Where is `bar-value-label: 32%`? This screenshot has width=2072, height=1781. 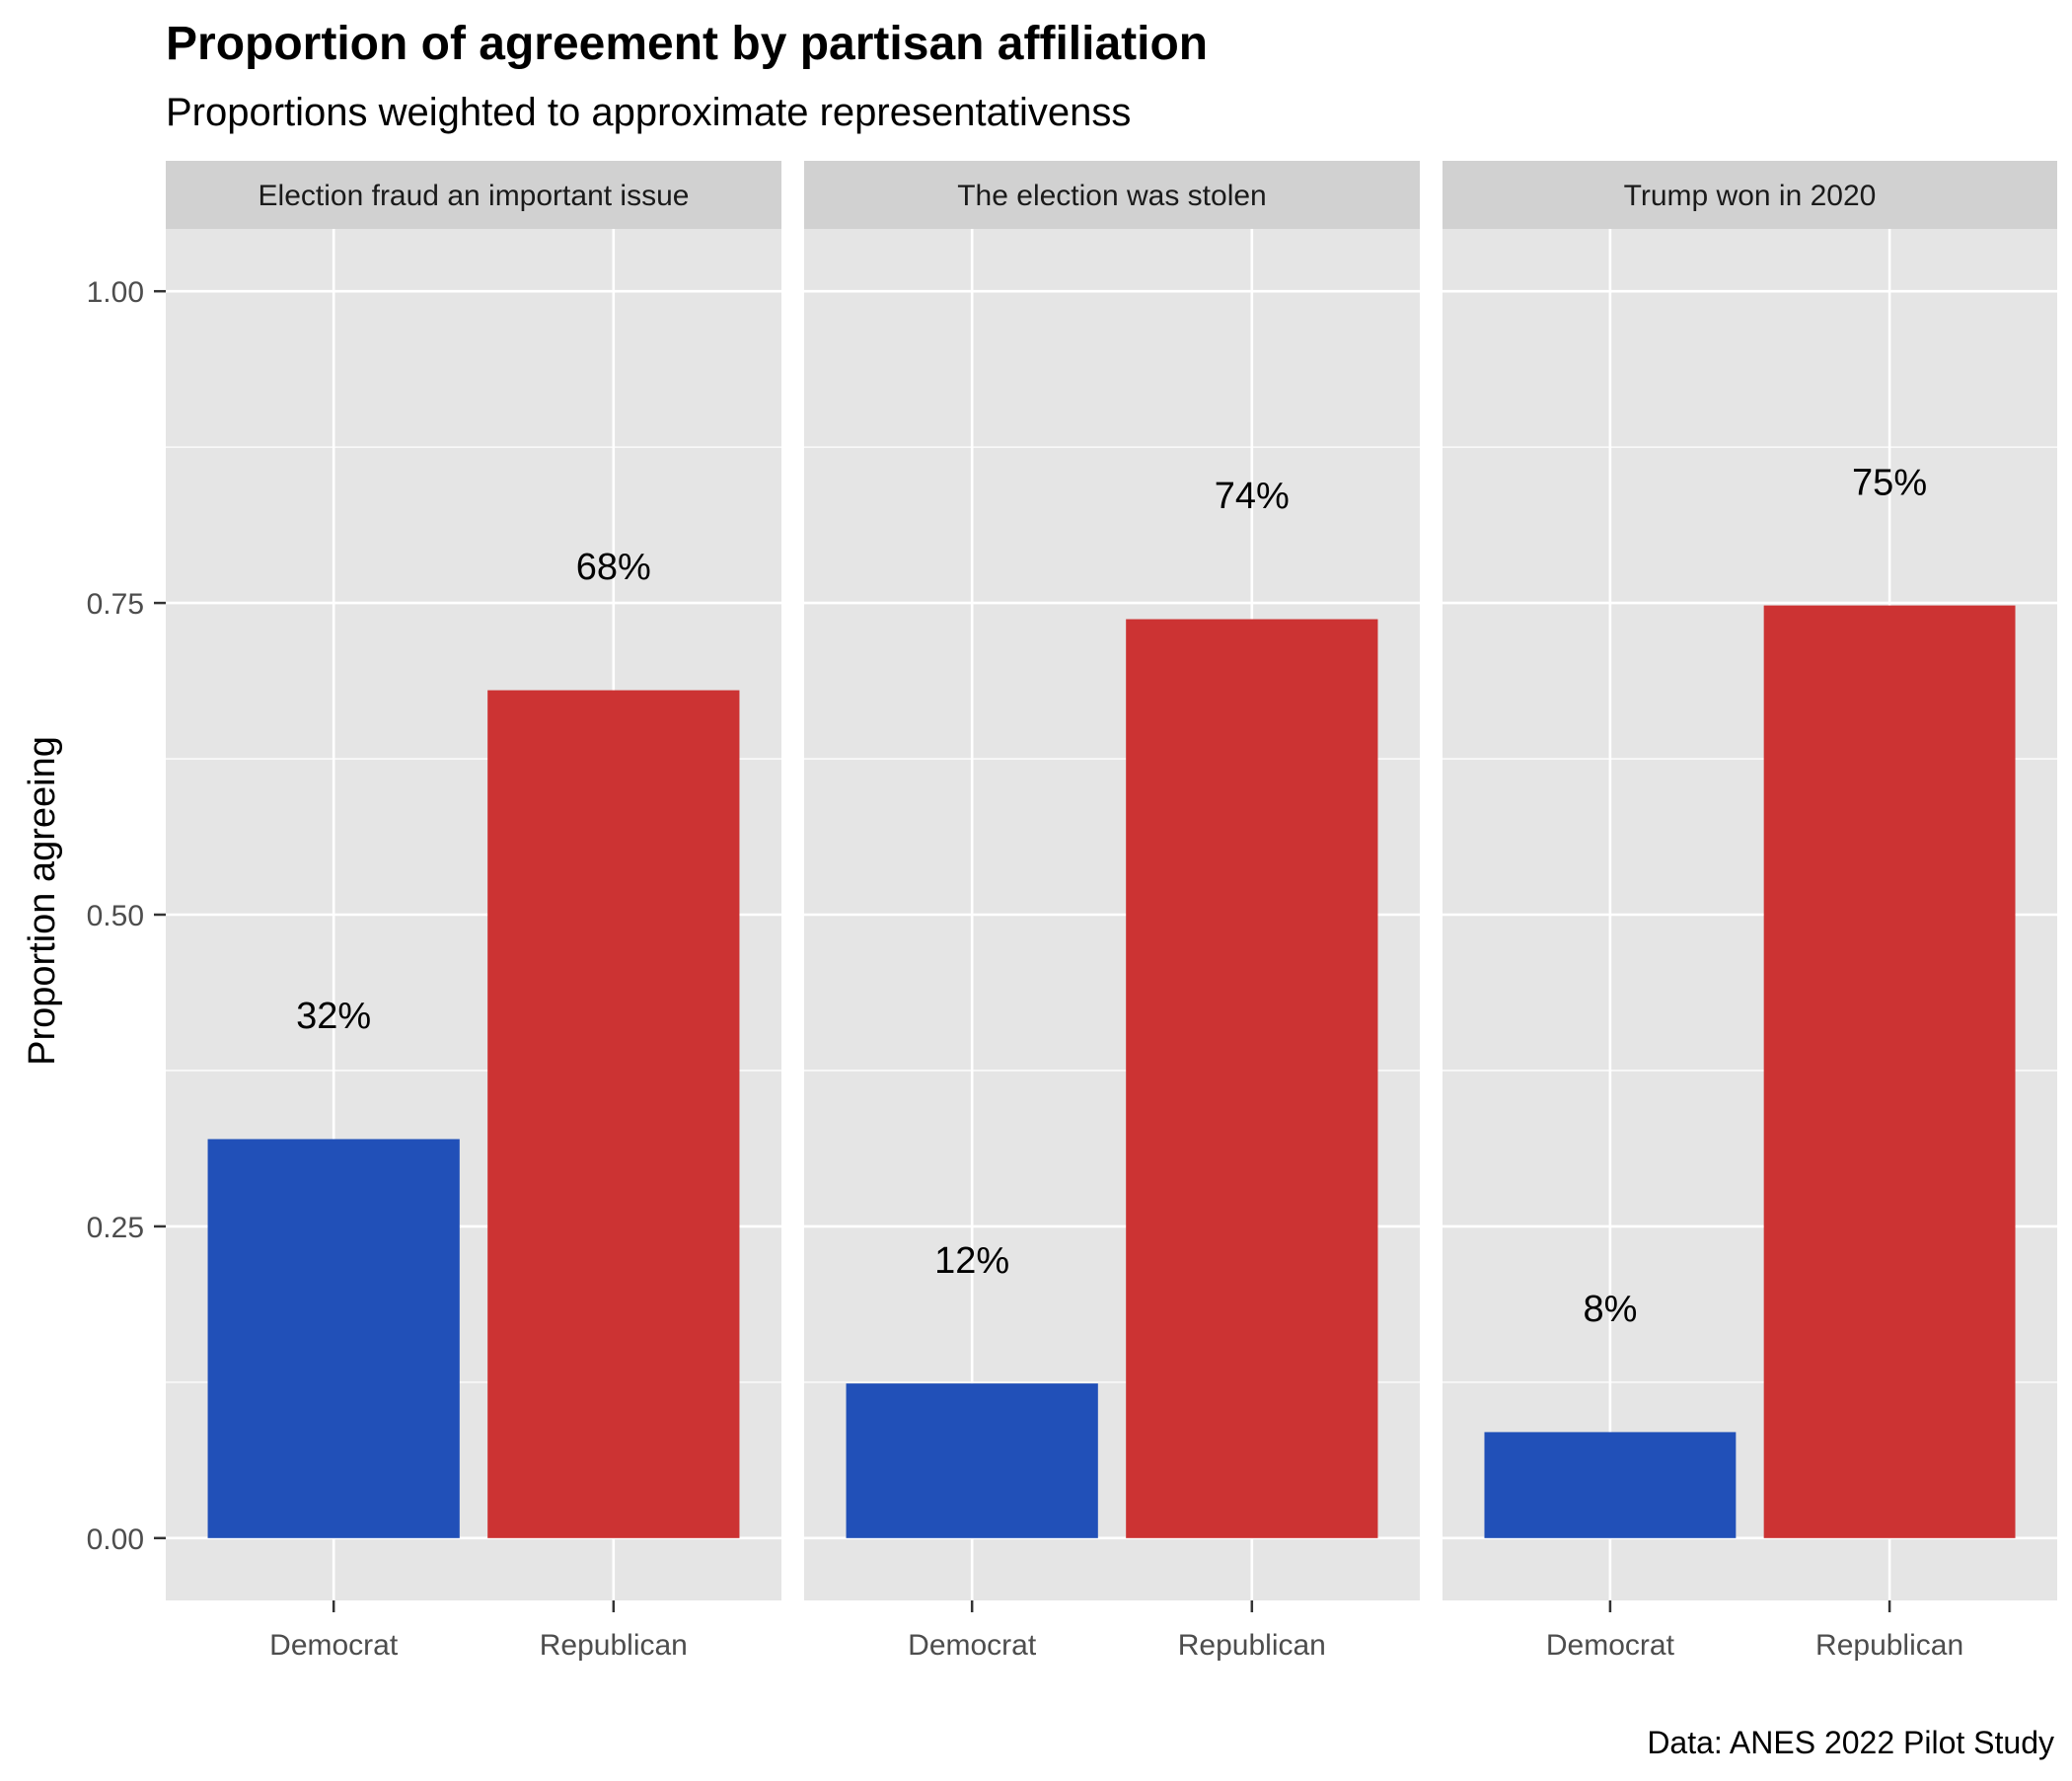
bar-value-label: 32% is located at coordinates (333, 1016).